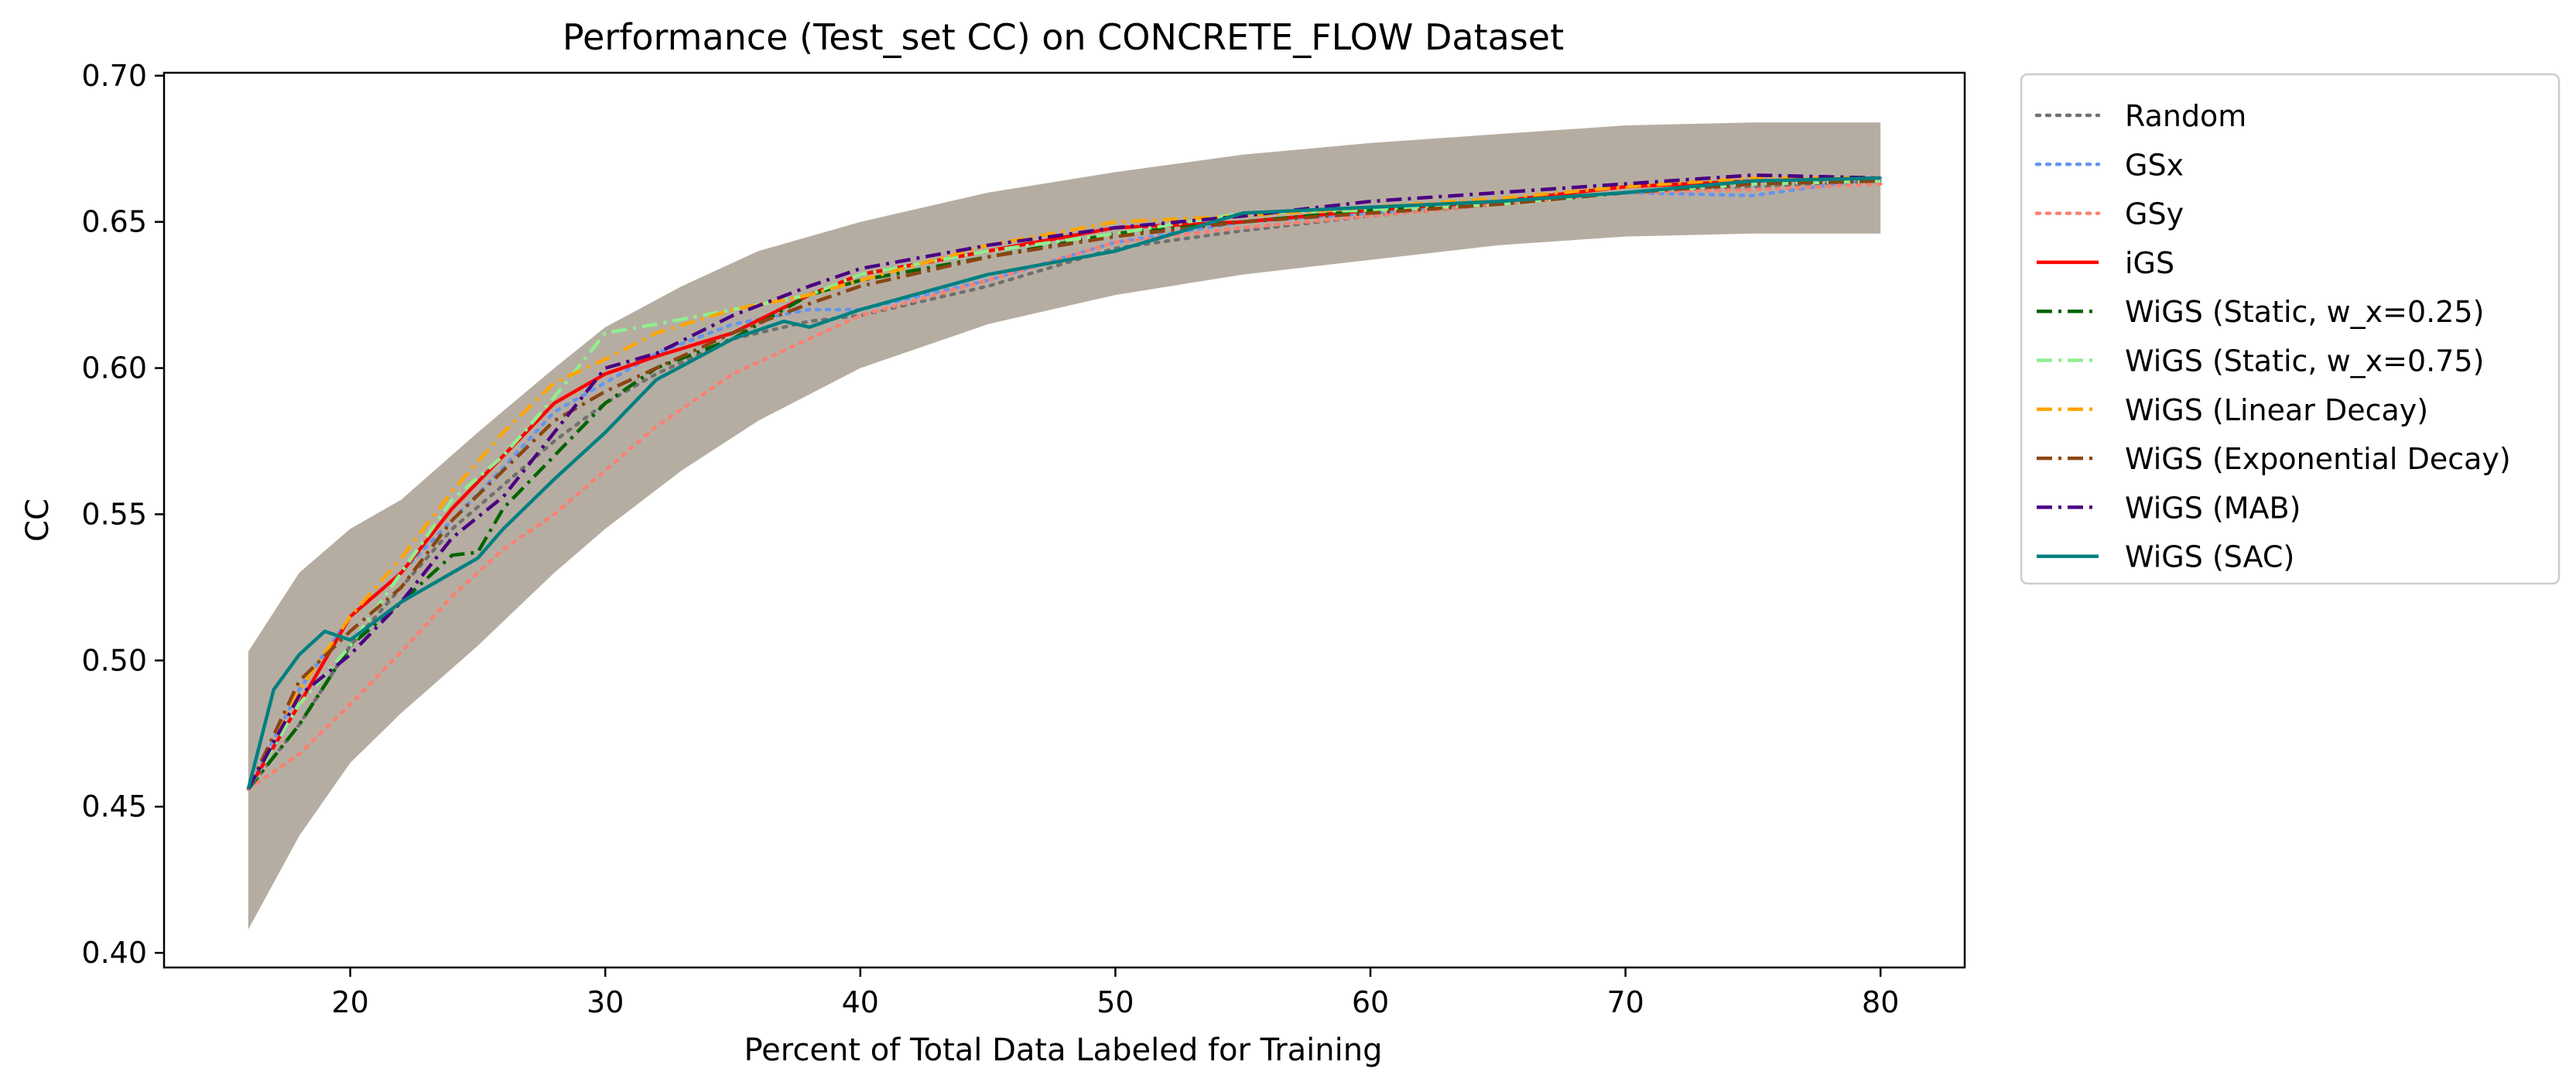 This screenshot has width=2576, height=1089. I want to click on legend-frame, so click(2291, 329).